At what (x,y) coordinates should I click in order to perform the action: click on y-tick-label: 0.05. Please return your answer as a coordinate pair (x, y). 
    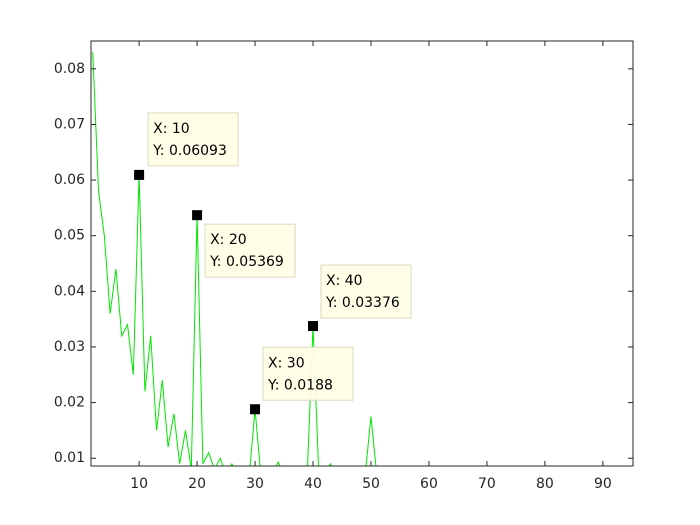
    Looking at the image, I should click on (69, 236).